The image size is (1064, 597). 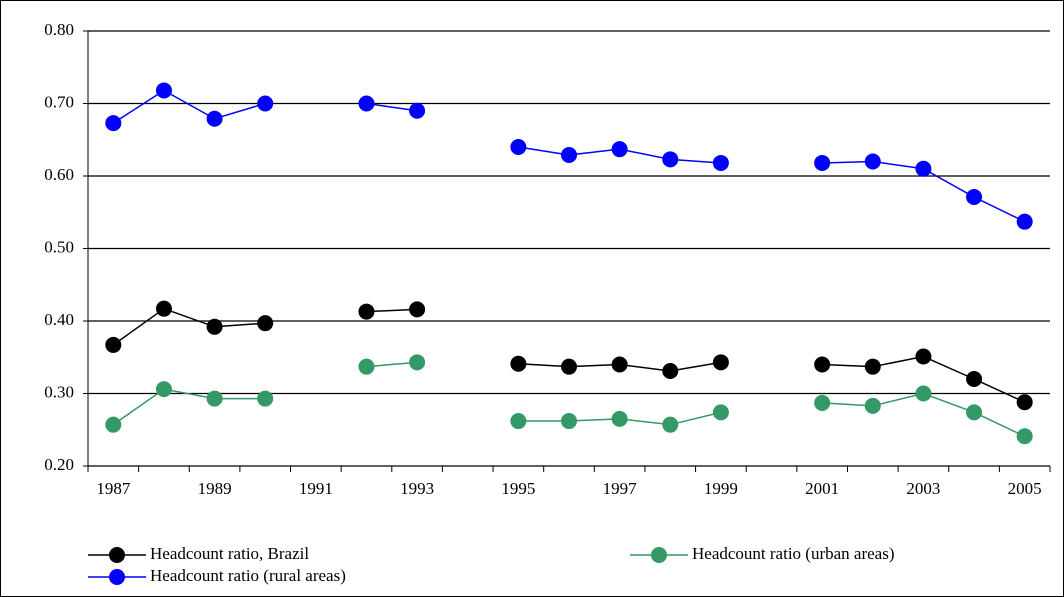 I want to click on x-tick-label: 2005, so click(x=1025, y=488).